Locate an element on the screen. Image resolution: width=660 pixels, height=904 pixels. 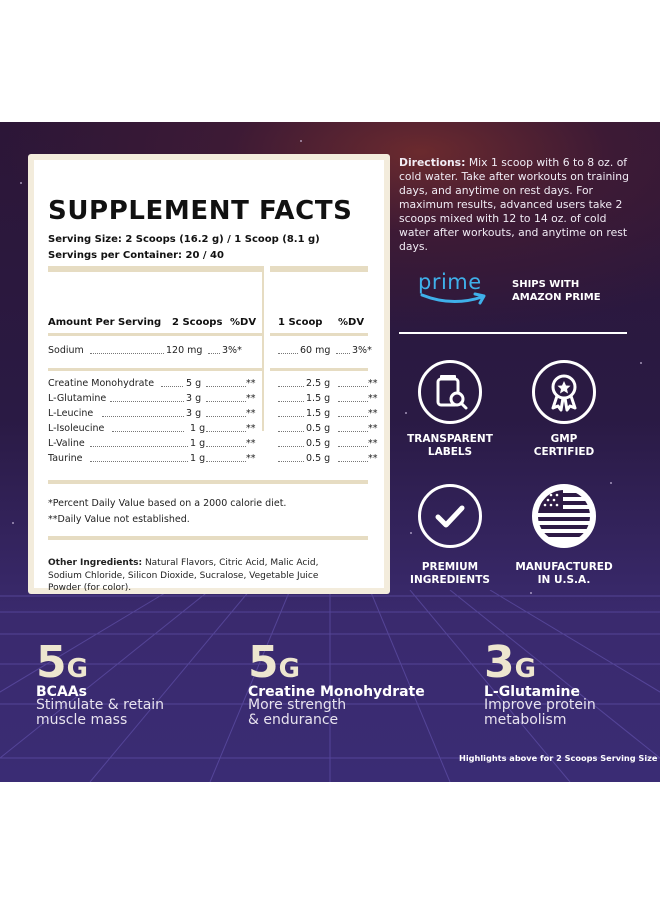
header-dv-one: %DV is located at coordinates (351, 322).